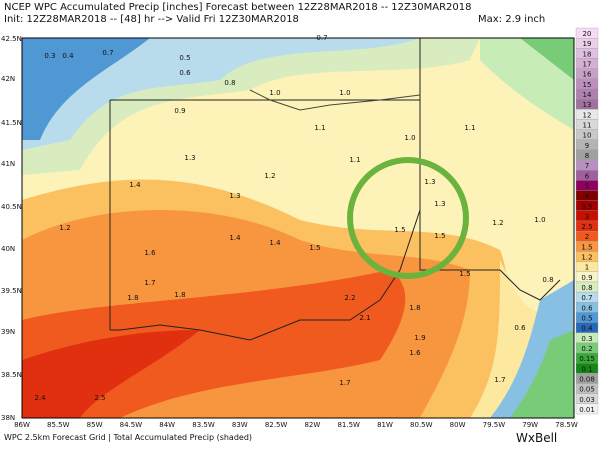 This screenshot has height=454, width=600. Describe the element at coordinates (587, 34) in the screenshot. I see `colorbar-label: 20` at that location.